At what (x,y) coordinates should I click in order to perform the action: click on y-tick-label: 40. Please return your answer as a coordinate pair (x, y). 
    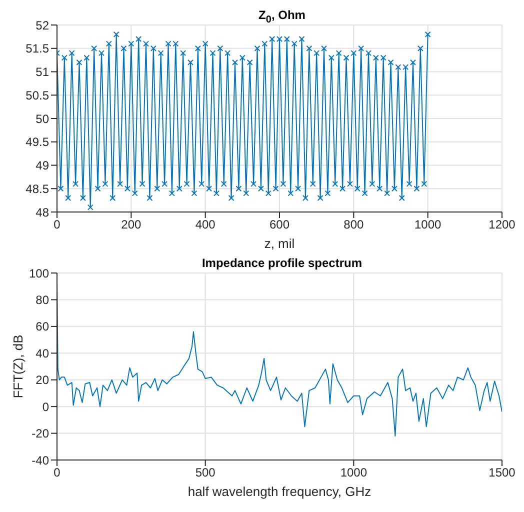
    Looking at the image, I should click on (43, 353).